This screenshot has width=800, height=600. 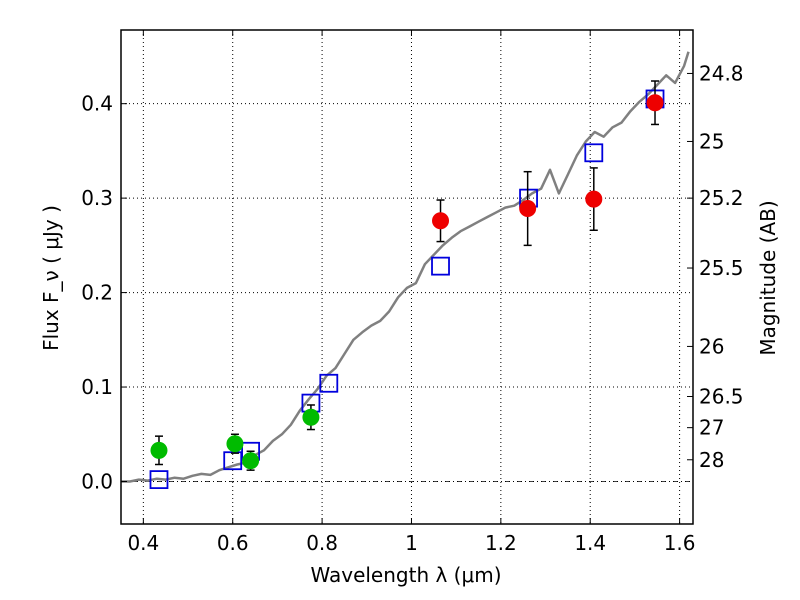 What do you see at coordinates (411, 543) in the screenshot?
I see `x-tick-label: 1` at bounding box center [411, 543].